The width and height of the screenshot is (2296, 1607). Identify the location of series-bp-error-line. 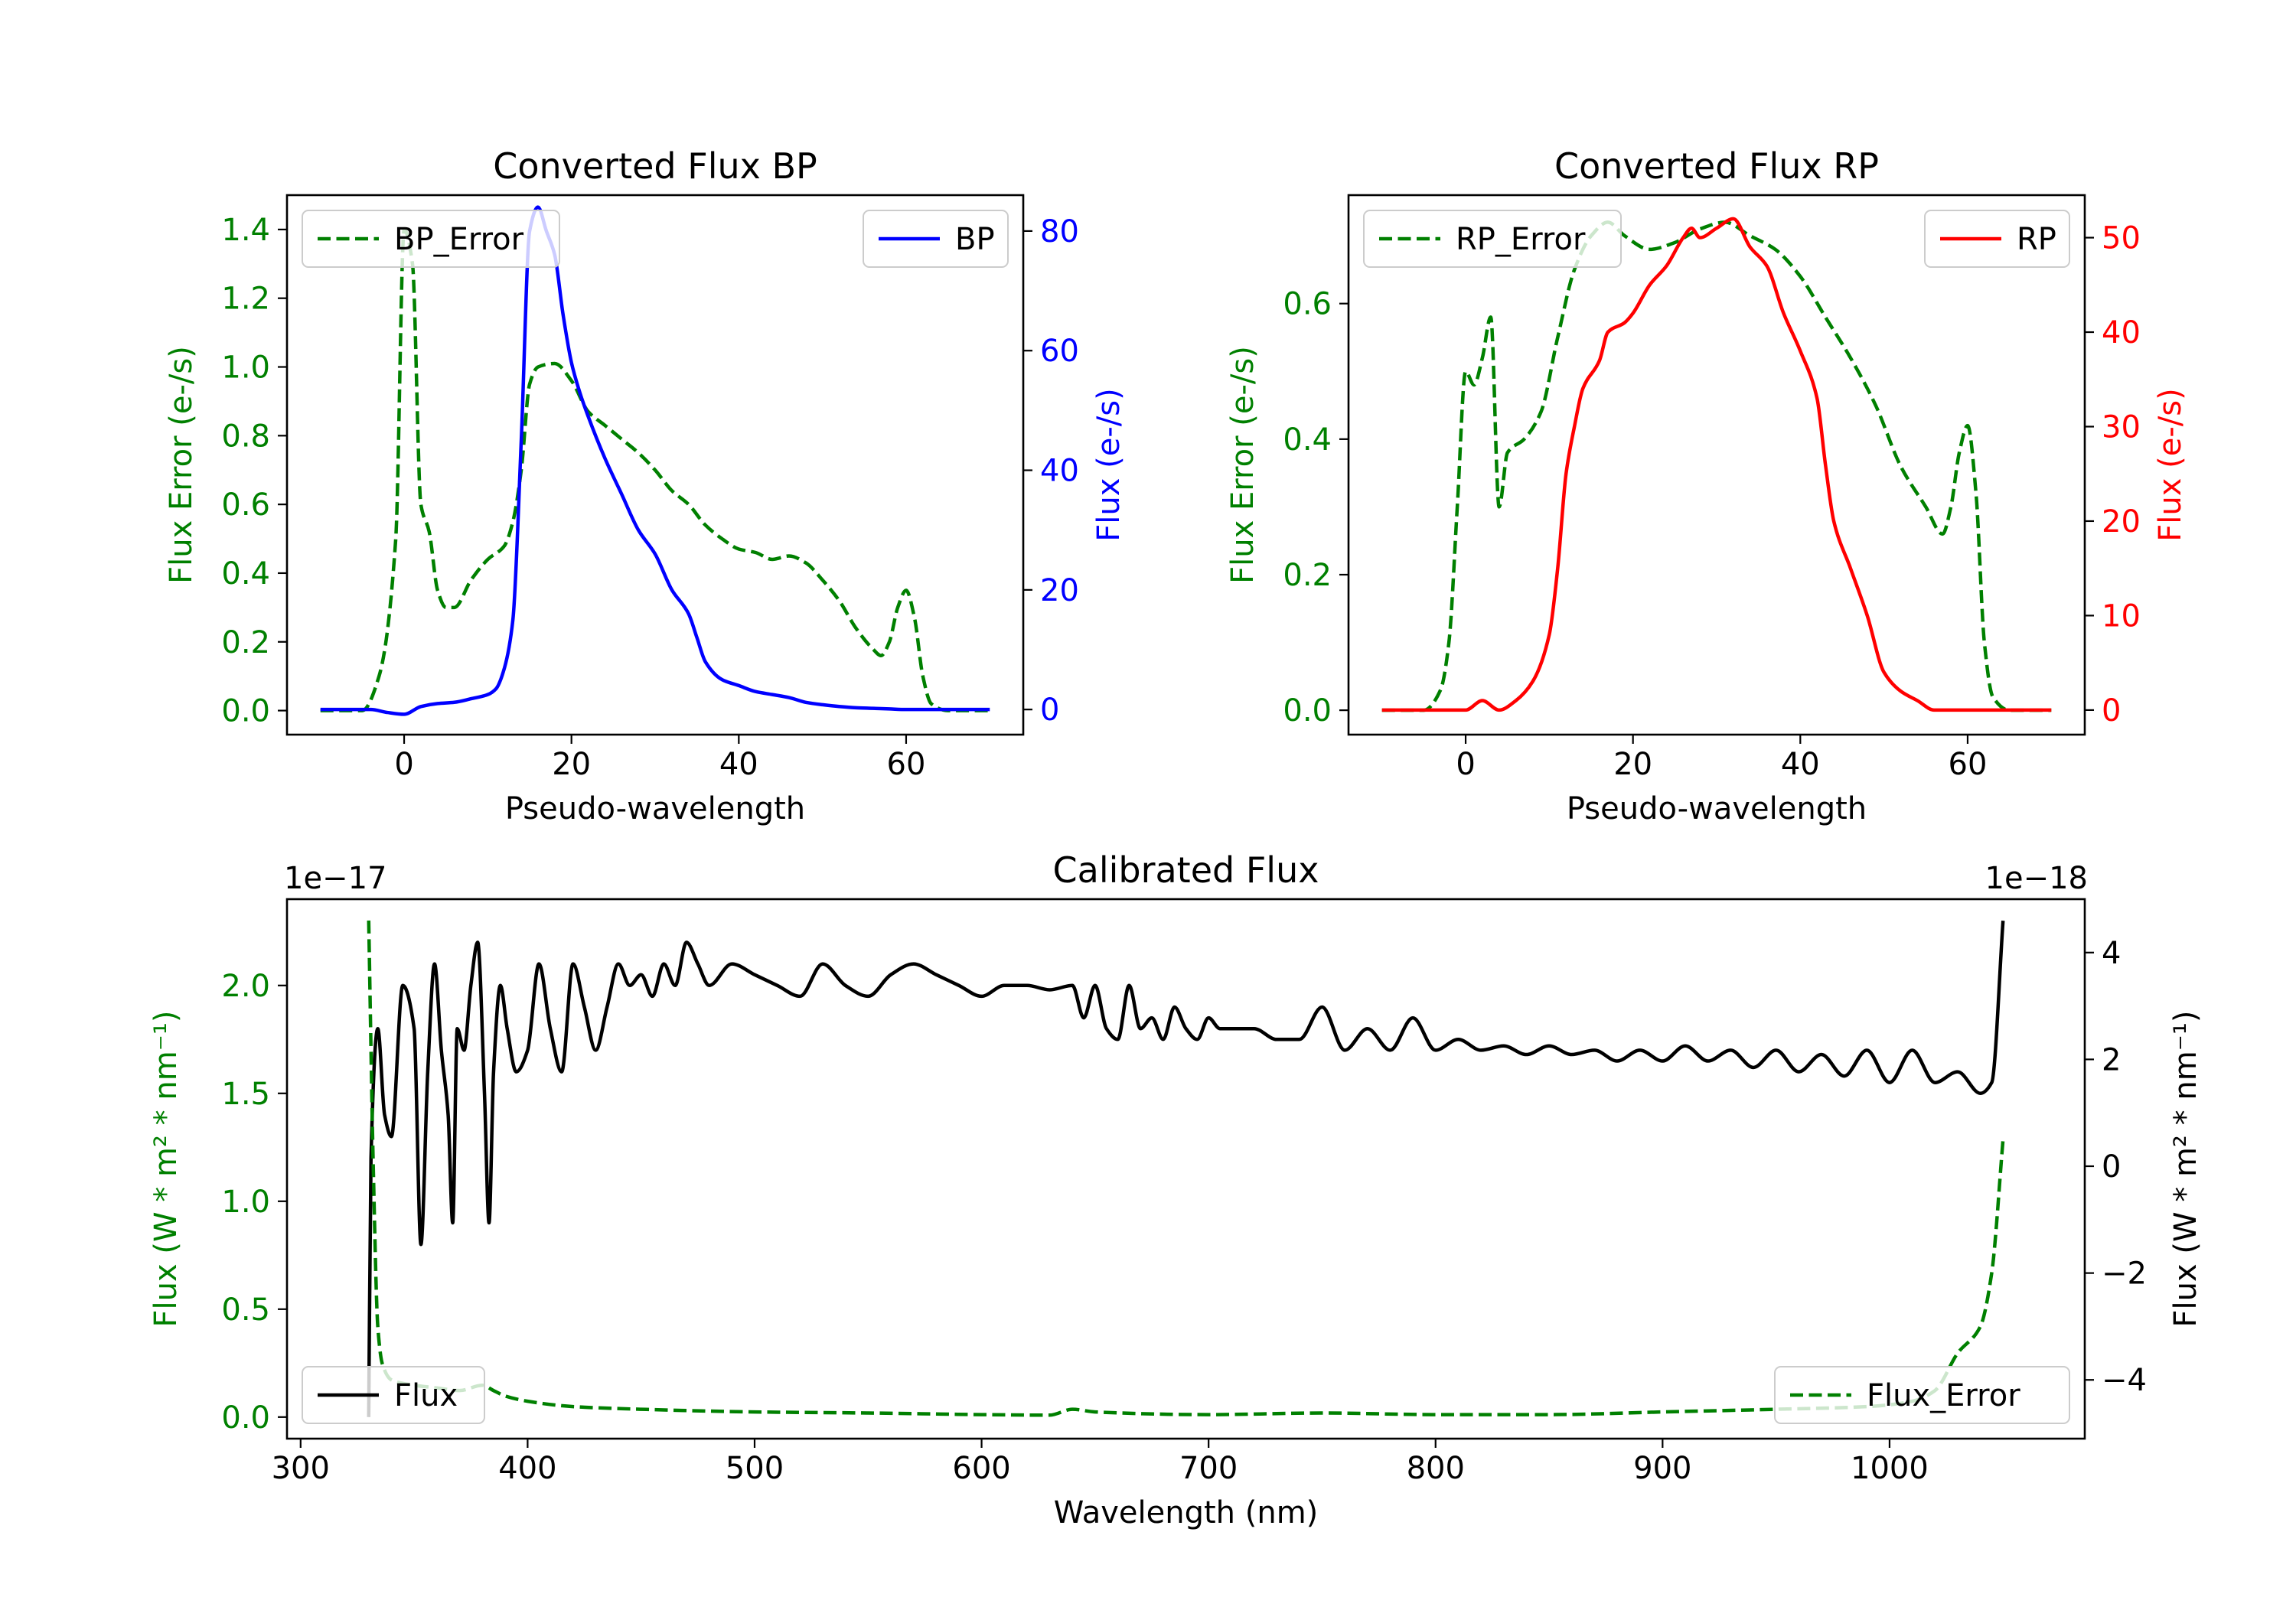
(655, 469).